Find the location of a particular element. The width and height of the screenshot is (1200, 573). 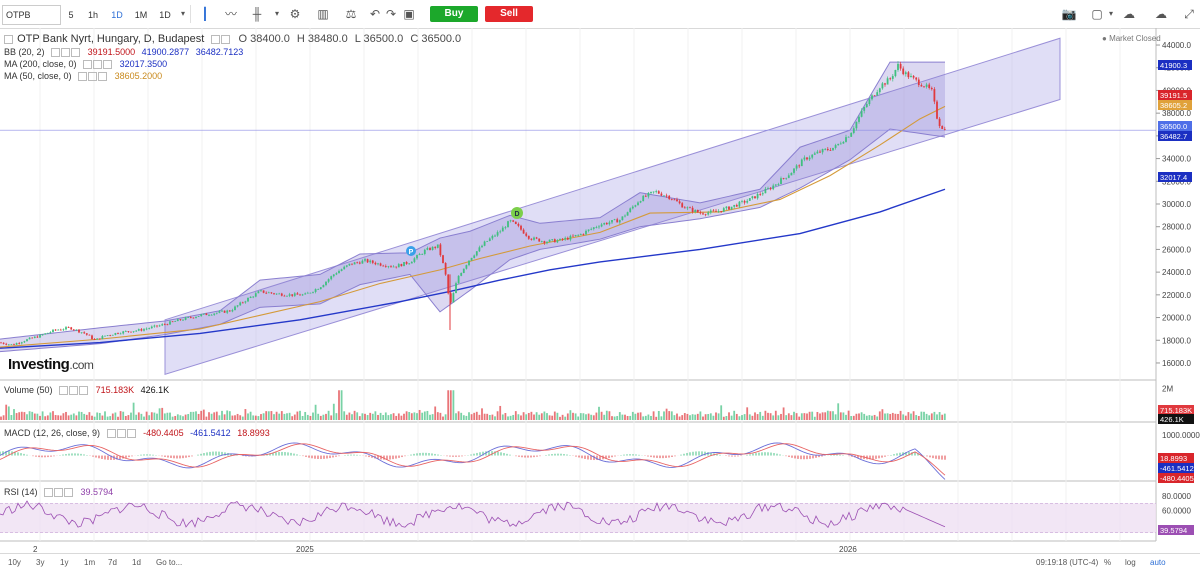

range-10y: 10y is located at coordinates (14, 562).